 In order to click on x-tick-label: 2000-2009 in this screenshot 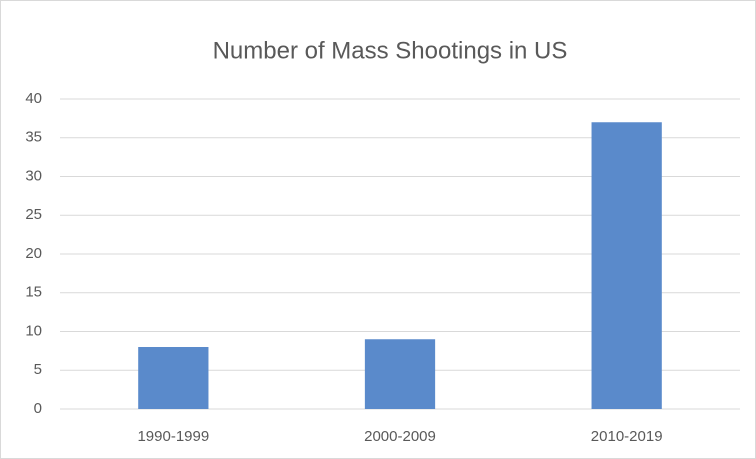, I will do `click(400, 436)`.